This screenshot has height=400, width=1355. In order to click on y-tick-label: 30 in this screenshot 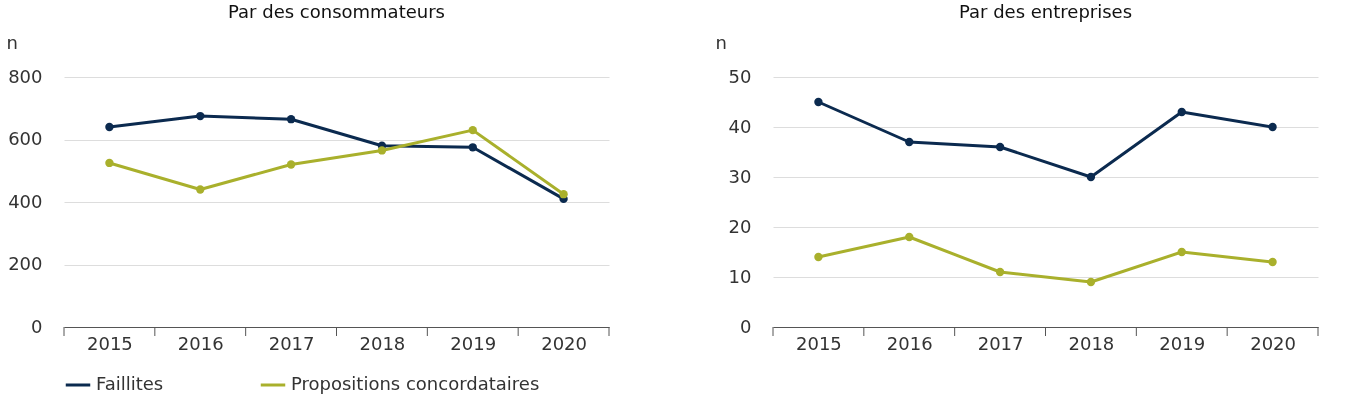, I will do `click(740, 176)`.